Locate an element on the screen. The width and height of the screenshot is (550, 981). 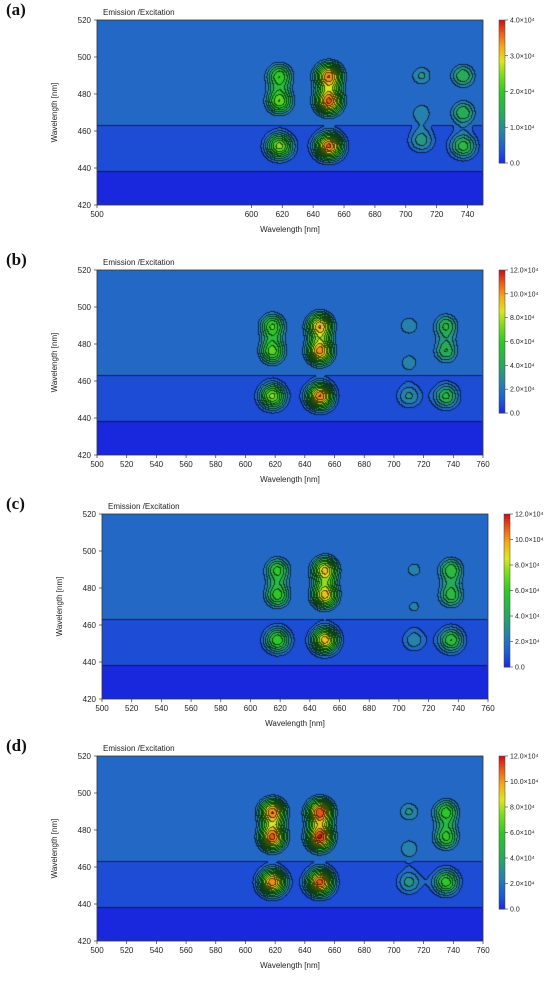
y-tick-label: 460 is located at coordinates (85, 381).